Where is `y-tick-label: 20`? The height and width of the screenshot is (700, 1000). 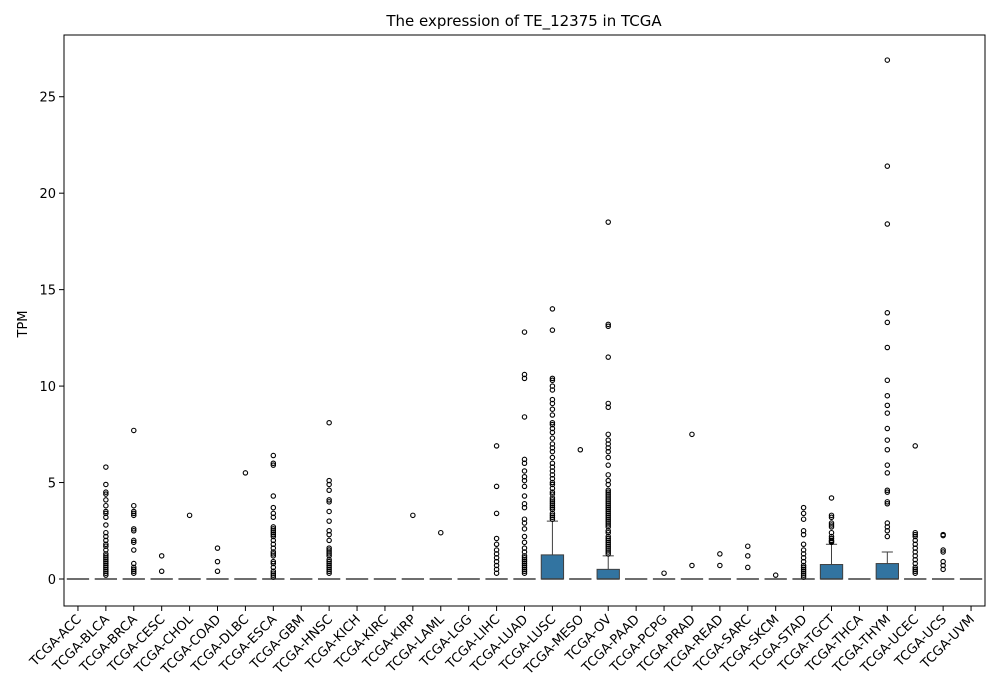
y-tick-label: 20 is located at coordinates (47, 194).